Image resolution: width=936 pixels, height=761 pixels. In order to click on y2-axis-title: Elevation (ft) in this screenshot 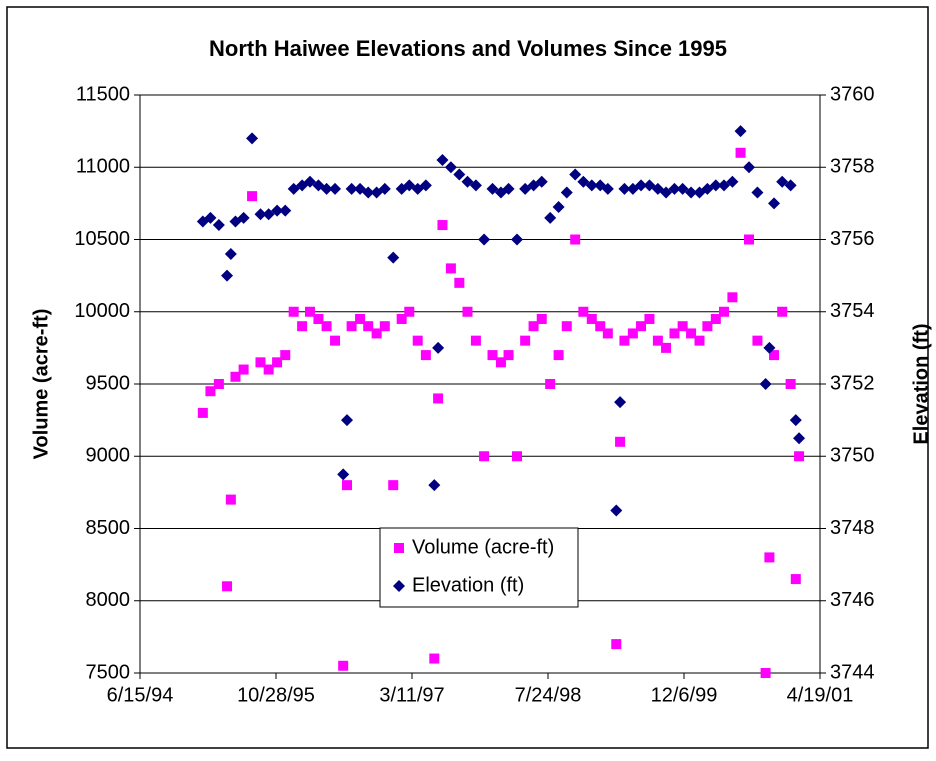, I will do `click(921, 383)`.